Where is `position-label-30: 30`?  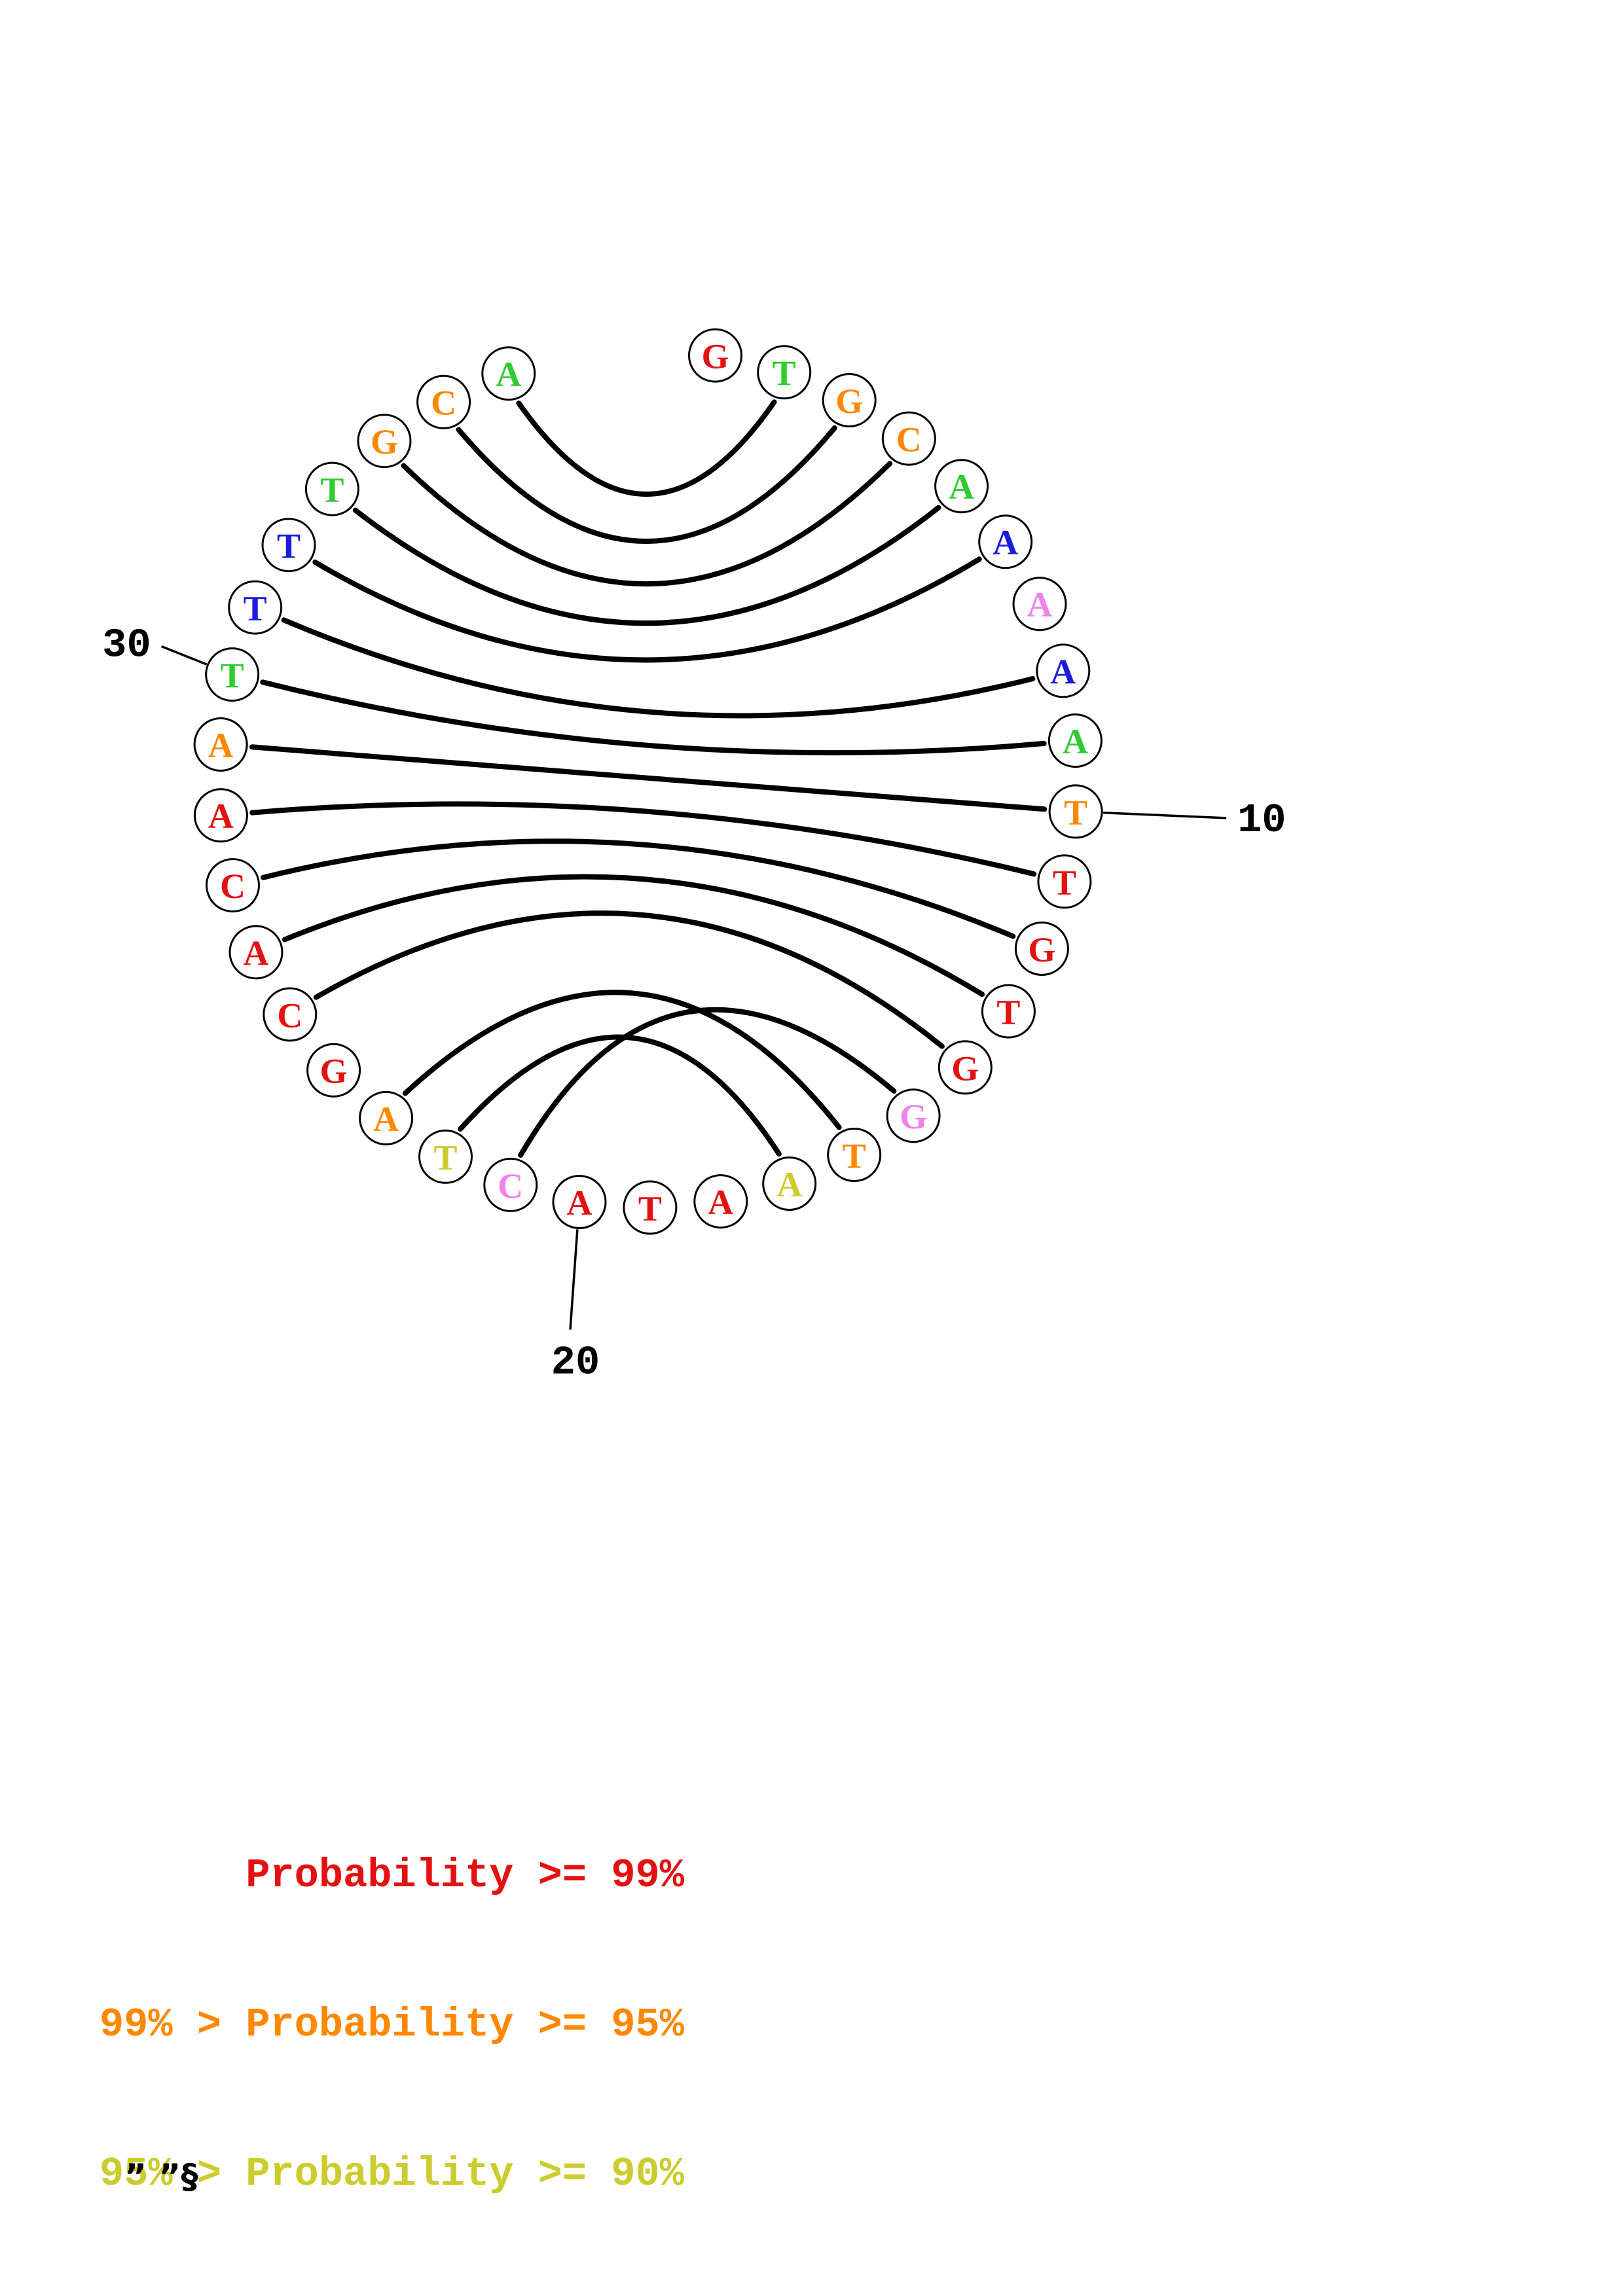 position-label-30: 30 is located at coordinates (126, 645).